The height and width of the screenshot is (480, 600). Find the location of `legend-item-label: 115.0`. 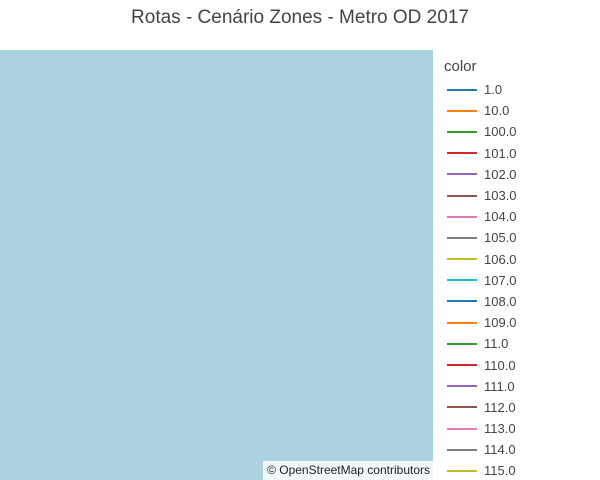

legend-item-label: 115.0 is located at coordinates (500, 471).